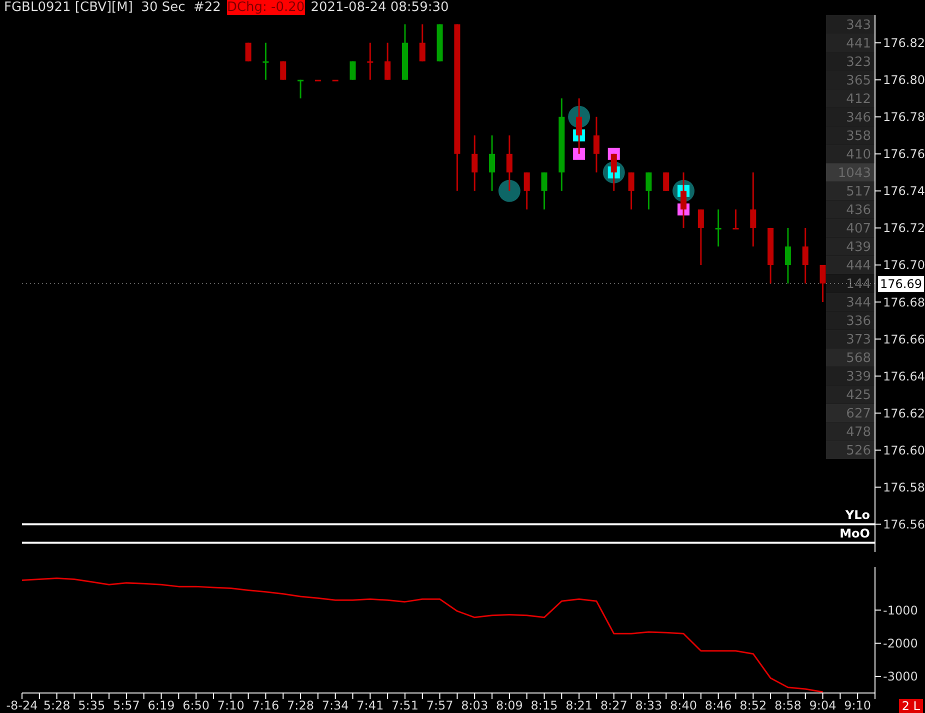 The image size is (925, 713). Describe the element at coordinates (22, 705) in the screenshot. I see `x-tick-label: -8-24` at that location.